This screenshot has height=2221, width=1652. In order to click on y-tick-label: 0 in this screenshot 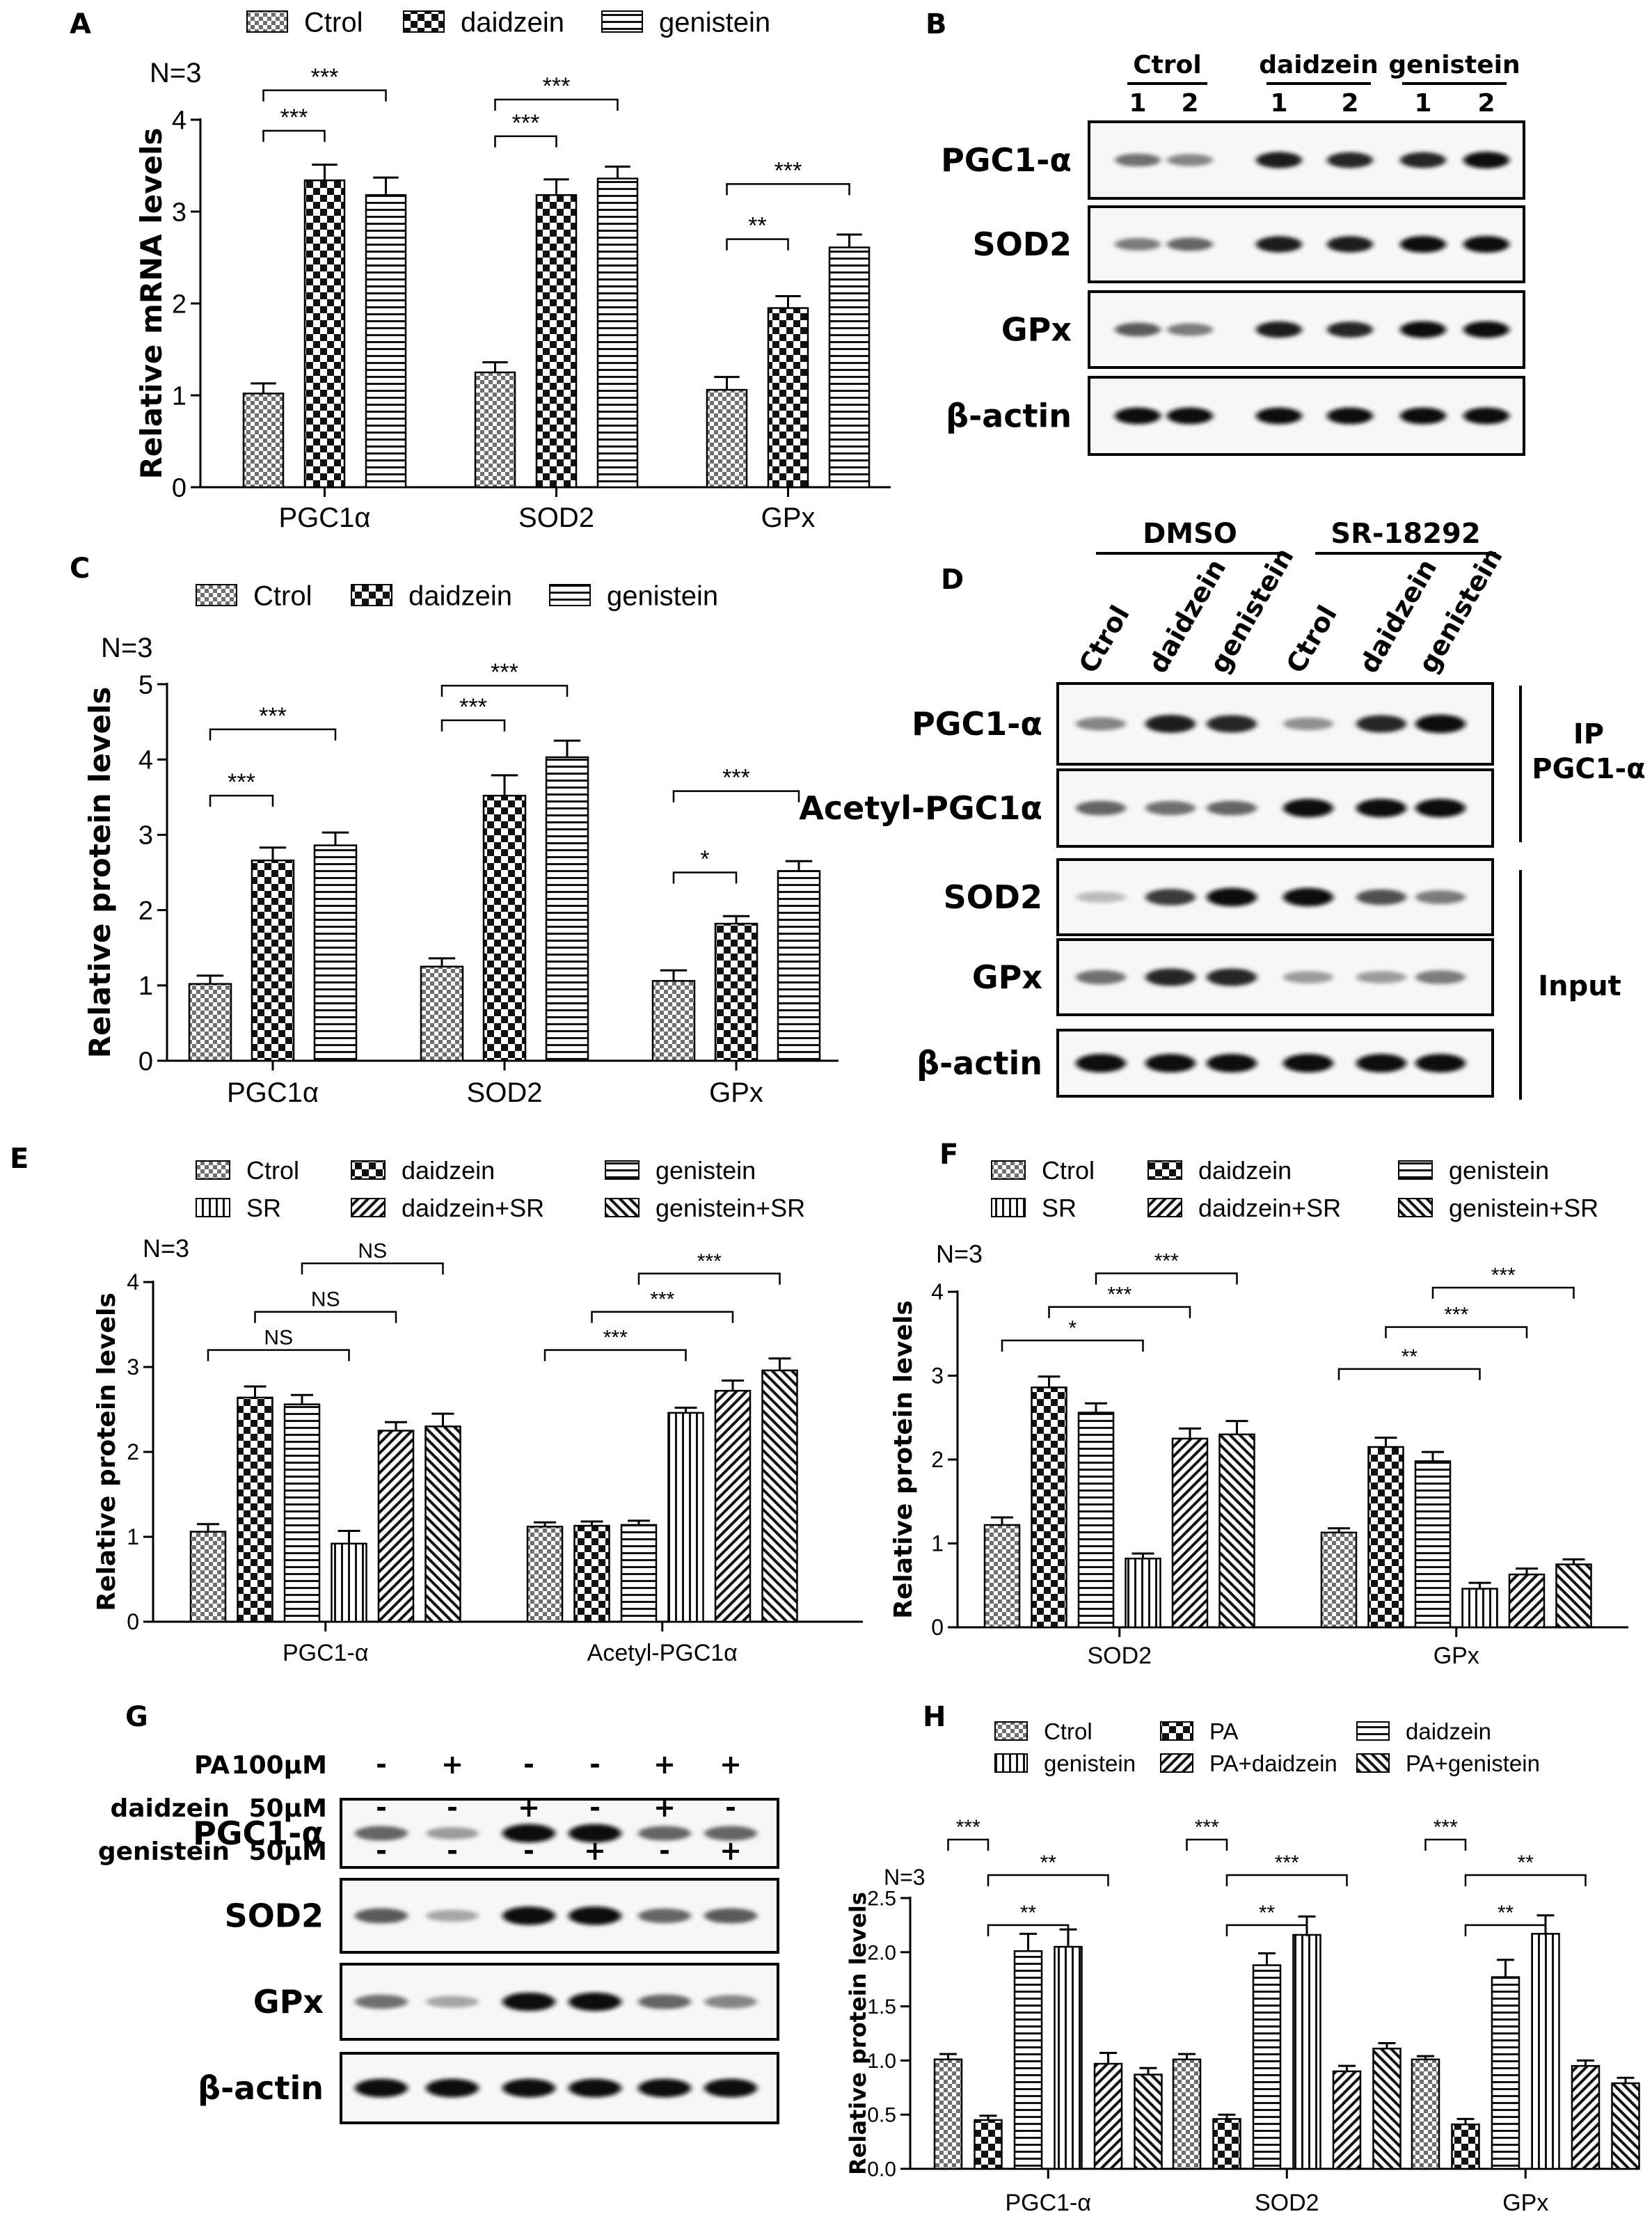, I will do `click(145, 1061)`.